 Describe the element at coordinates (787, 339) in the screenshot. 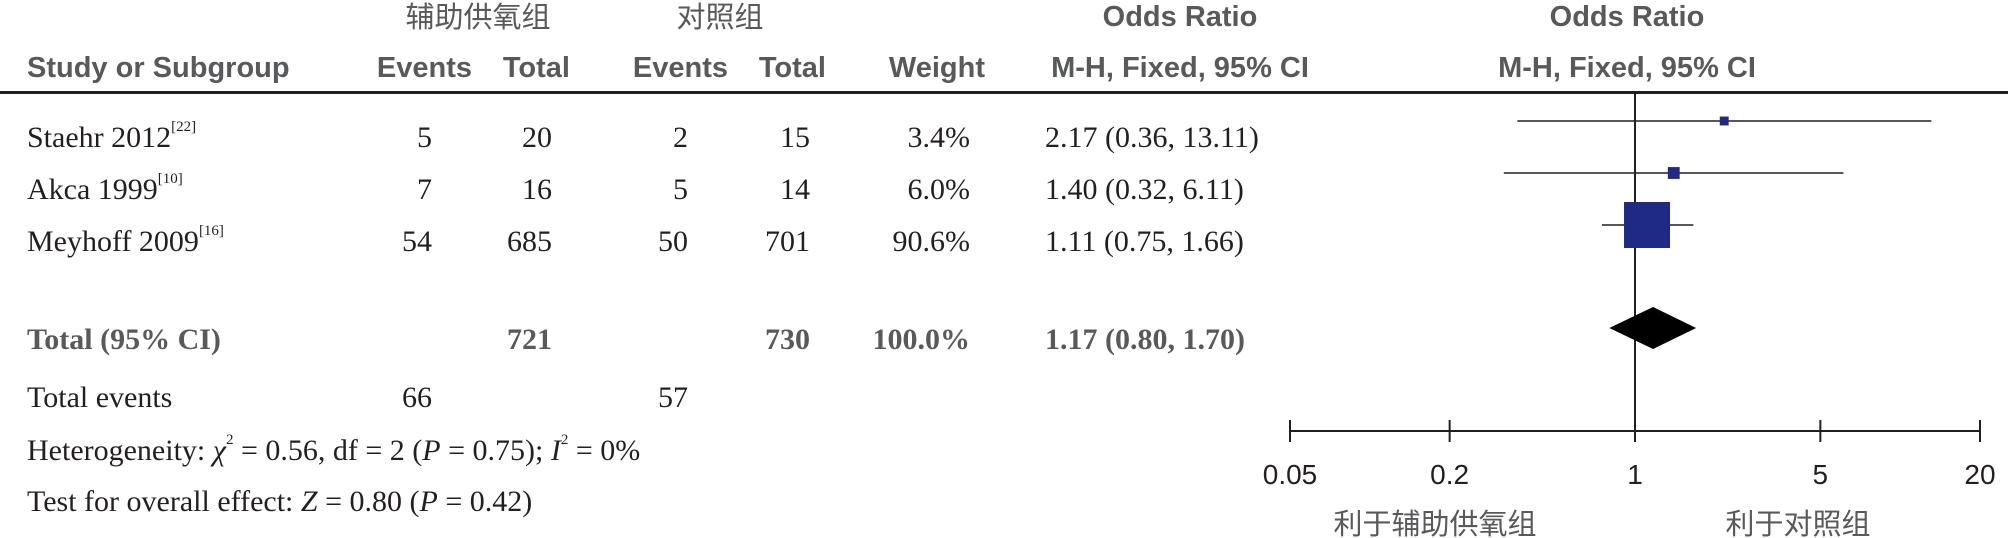

I see `ctl-grand-total: 730` at that location.